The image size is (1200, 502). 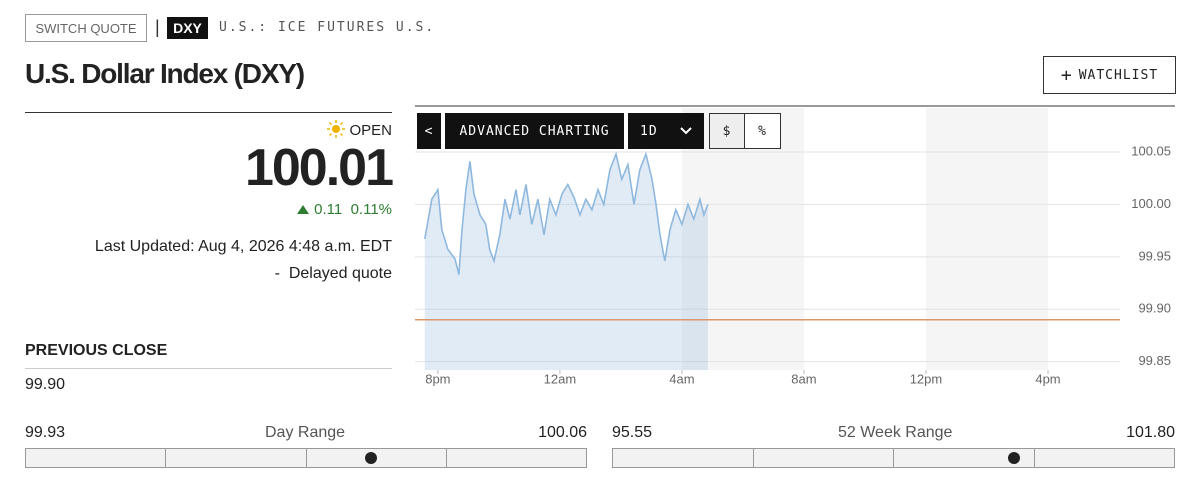 What do you see at coordinates (803, 378) in the screenshot?
I see `x-tick-label: 8am` at bounding box center [803, 378].